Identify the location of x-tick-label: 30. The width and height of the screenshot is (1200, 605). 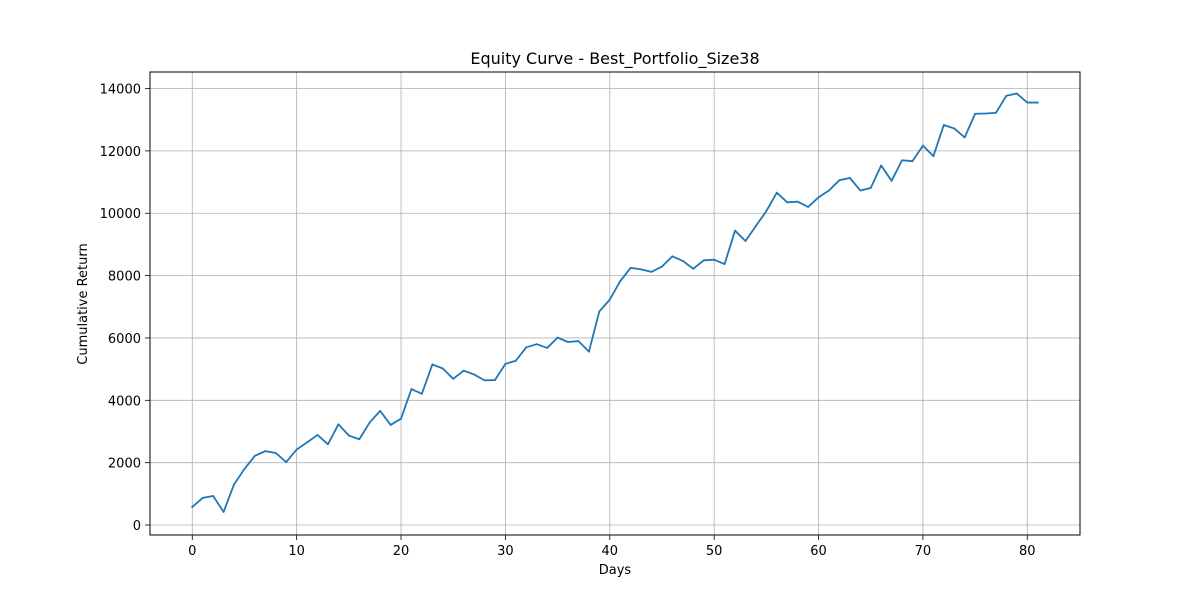
(505, 551).